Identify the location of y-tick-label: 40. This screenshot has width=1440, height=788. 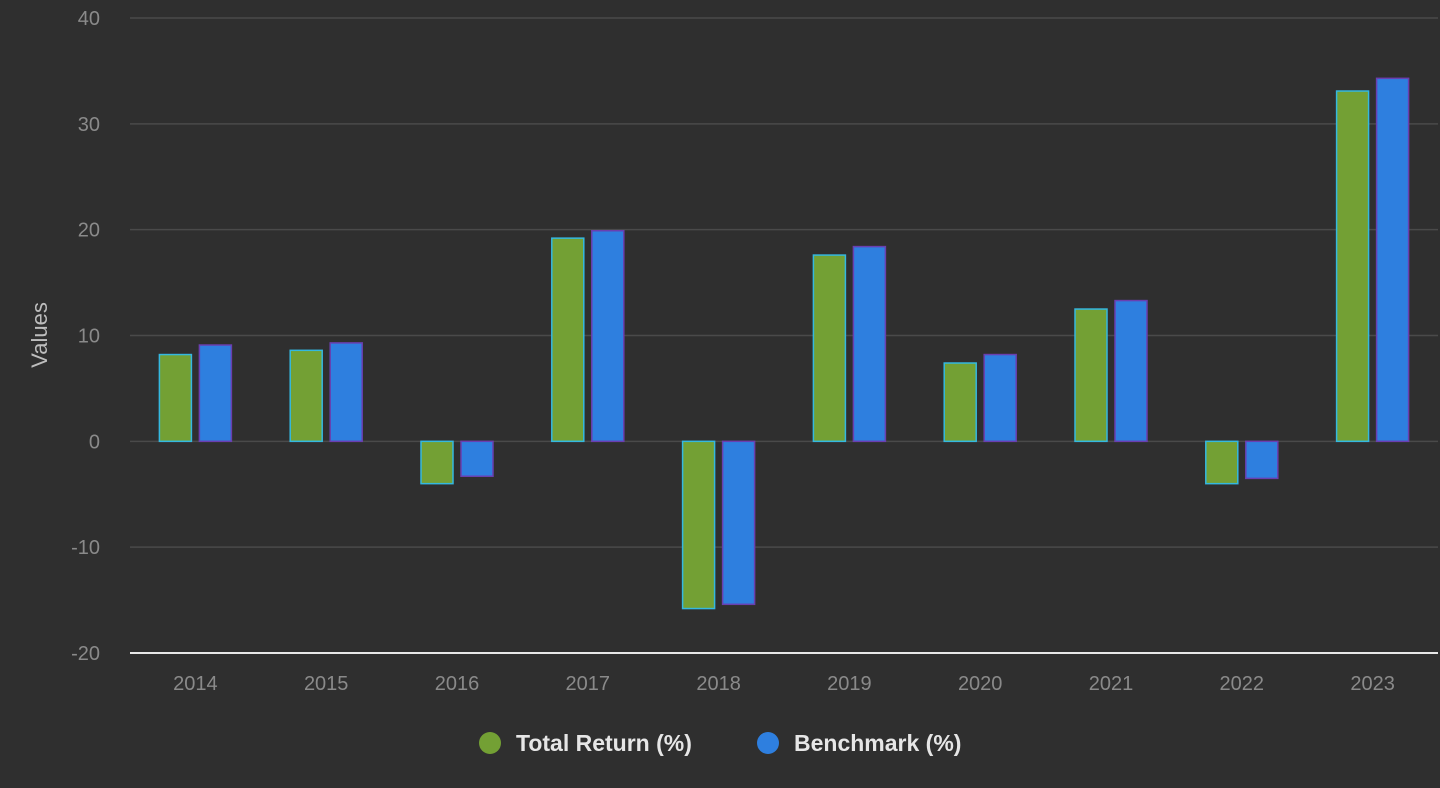
(89, 19).